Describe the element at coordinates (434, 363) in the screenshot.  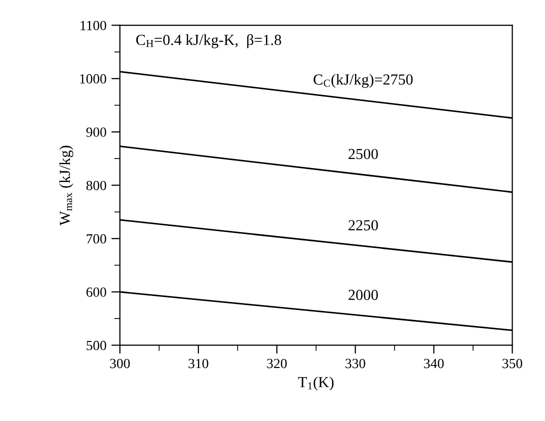
I see `x-tick-label: 340` at that location.